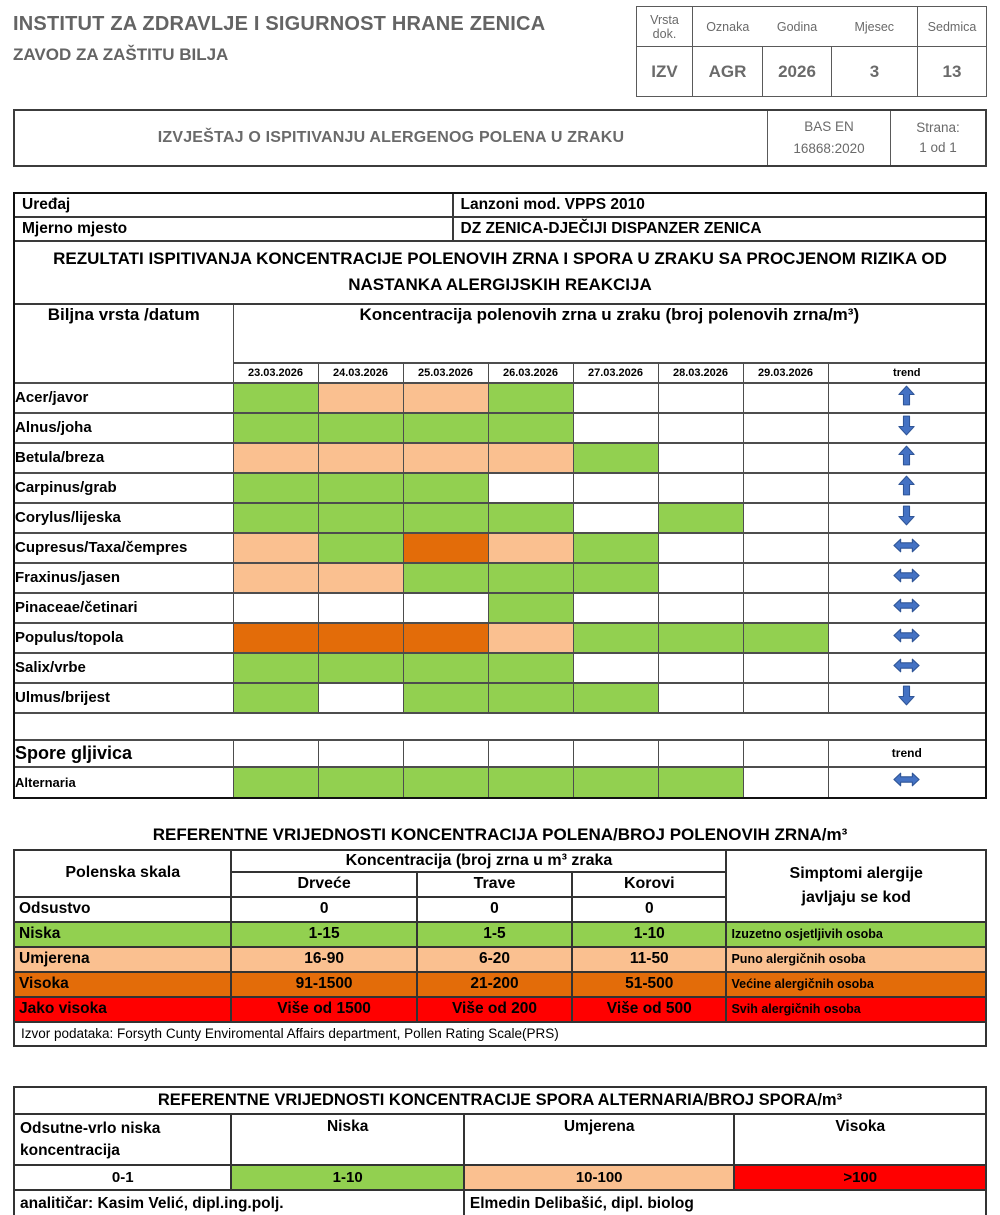 The image size is (1000, 1215). What do you see at coordinates (122, 909) in the screenshot?
I see `scale-label: Odsustvo` at bounding box center [122, 909].